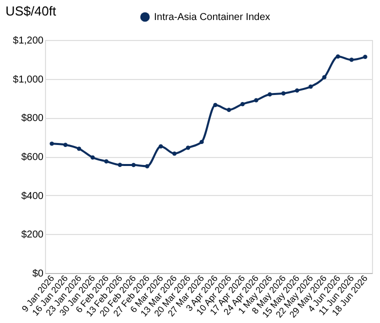 This screenshot has width=380, height=323. Describe the element at coordinates (32, 118) in the screenshot. I see `y-tick-label: $800` at that location.